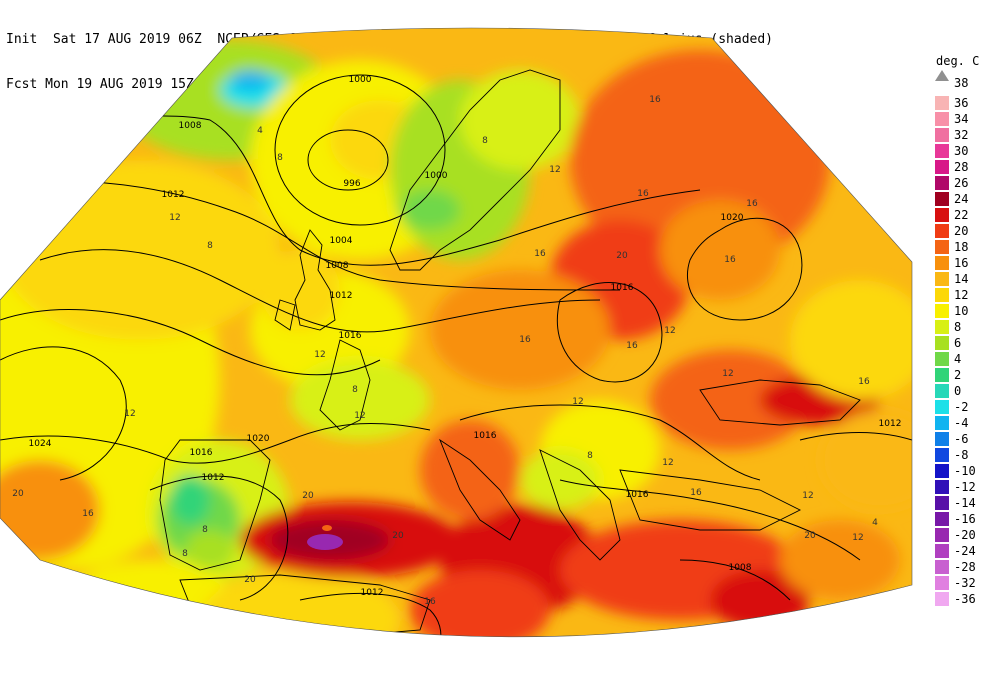 Image resolution: width=1000 pixels, height=680 pixels. Describe the element at coordinates (40, 444) in the screenshot. I see `isobar-label: 1024` at that location.